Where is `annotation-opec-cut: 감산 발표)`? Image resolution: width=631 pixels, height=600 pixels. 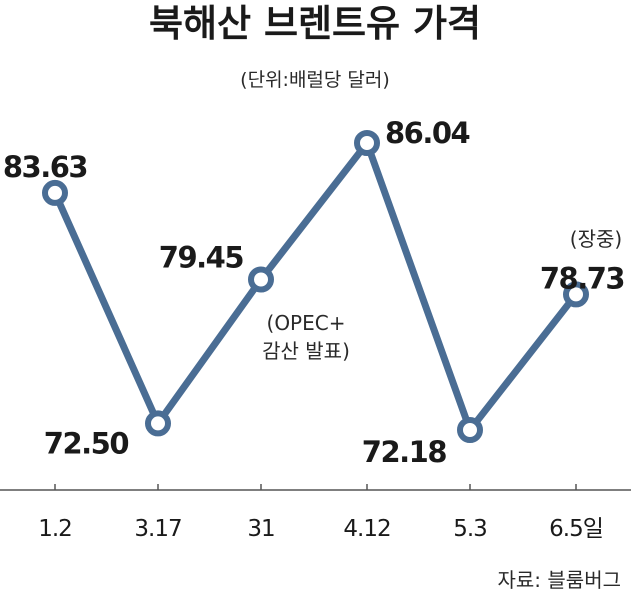
annotation-opec-cut: 감산 발표) is located at coordinates (306, 351).